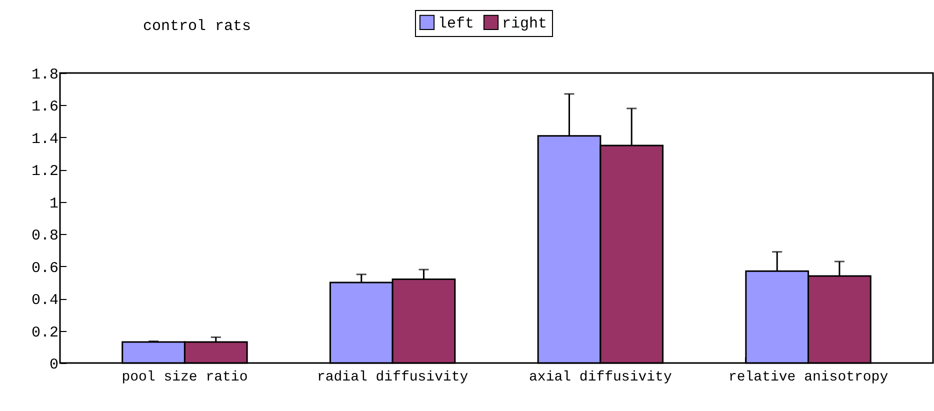 The width and height of the screenshot is (934, 411). Describe the element at coordinates (456, 23) in the screenshot. I see `legend-label: left` at that location.